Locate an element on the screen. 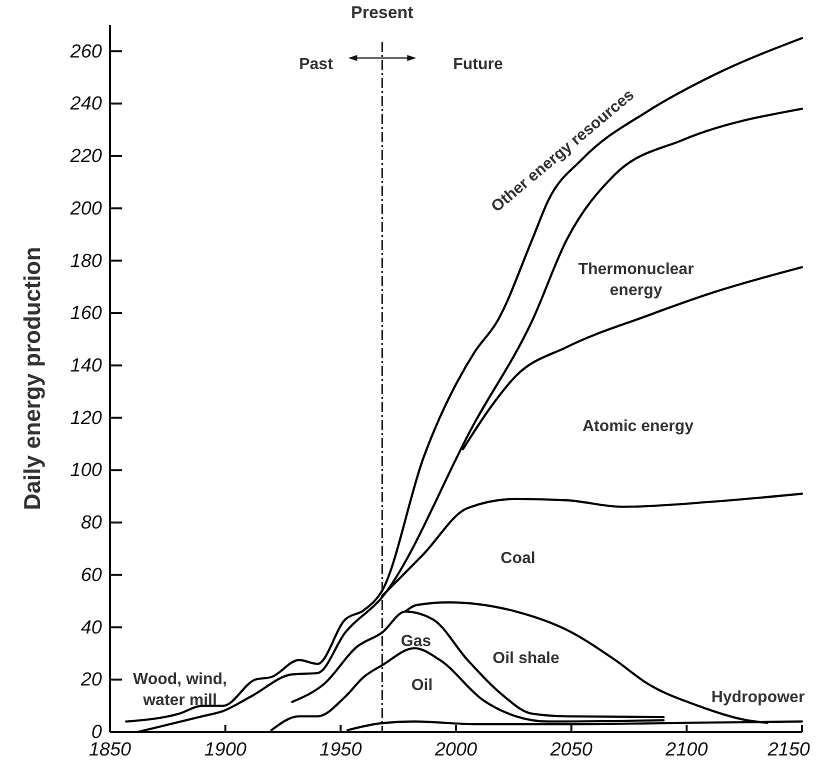  ref-line-label: Present is located at coordinates (382, 12).